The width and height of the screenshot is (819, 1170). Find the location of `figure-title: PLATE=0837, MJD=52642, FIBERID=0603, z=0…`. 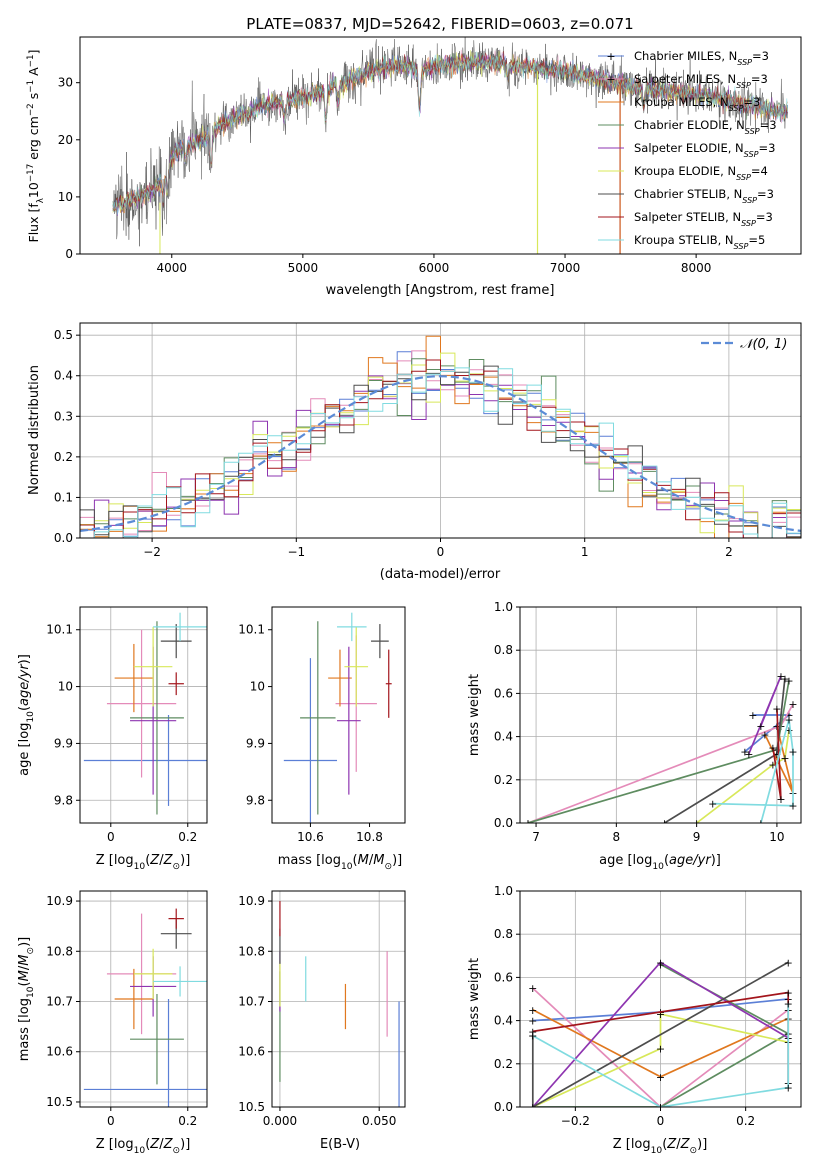

figure-title: PLATE=0837, MJD=52642, FIBERID=0603, z=0… is located at coordinates (439, 24).